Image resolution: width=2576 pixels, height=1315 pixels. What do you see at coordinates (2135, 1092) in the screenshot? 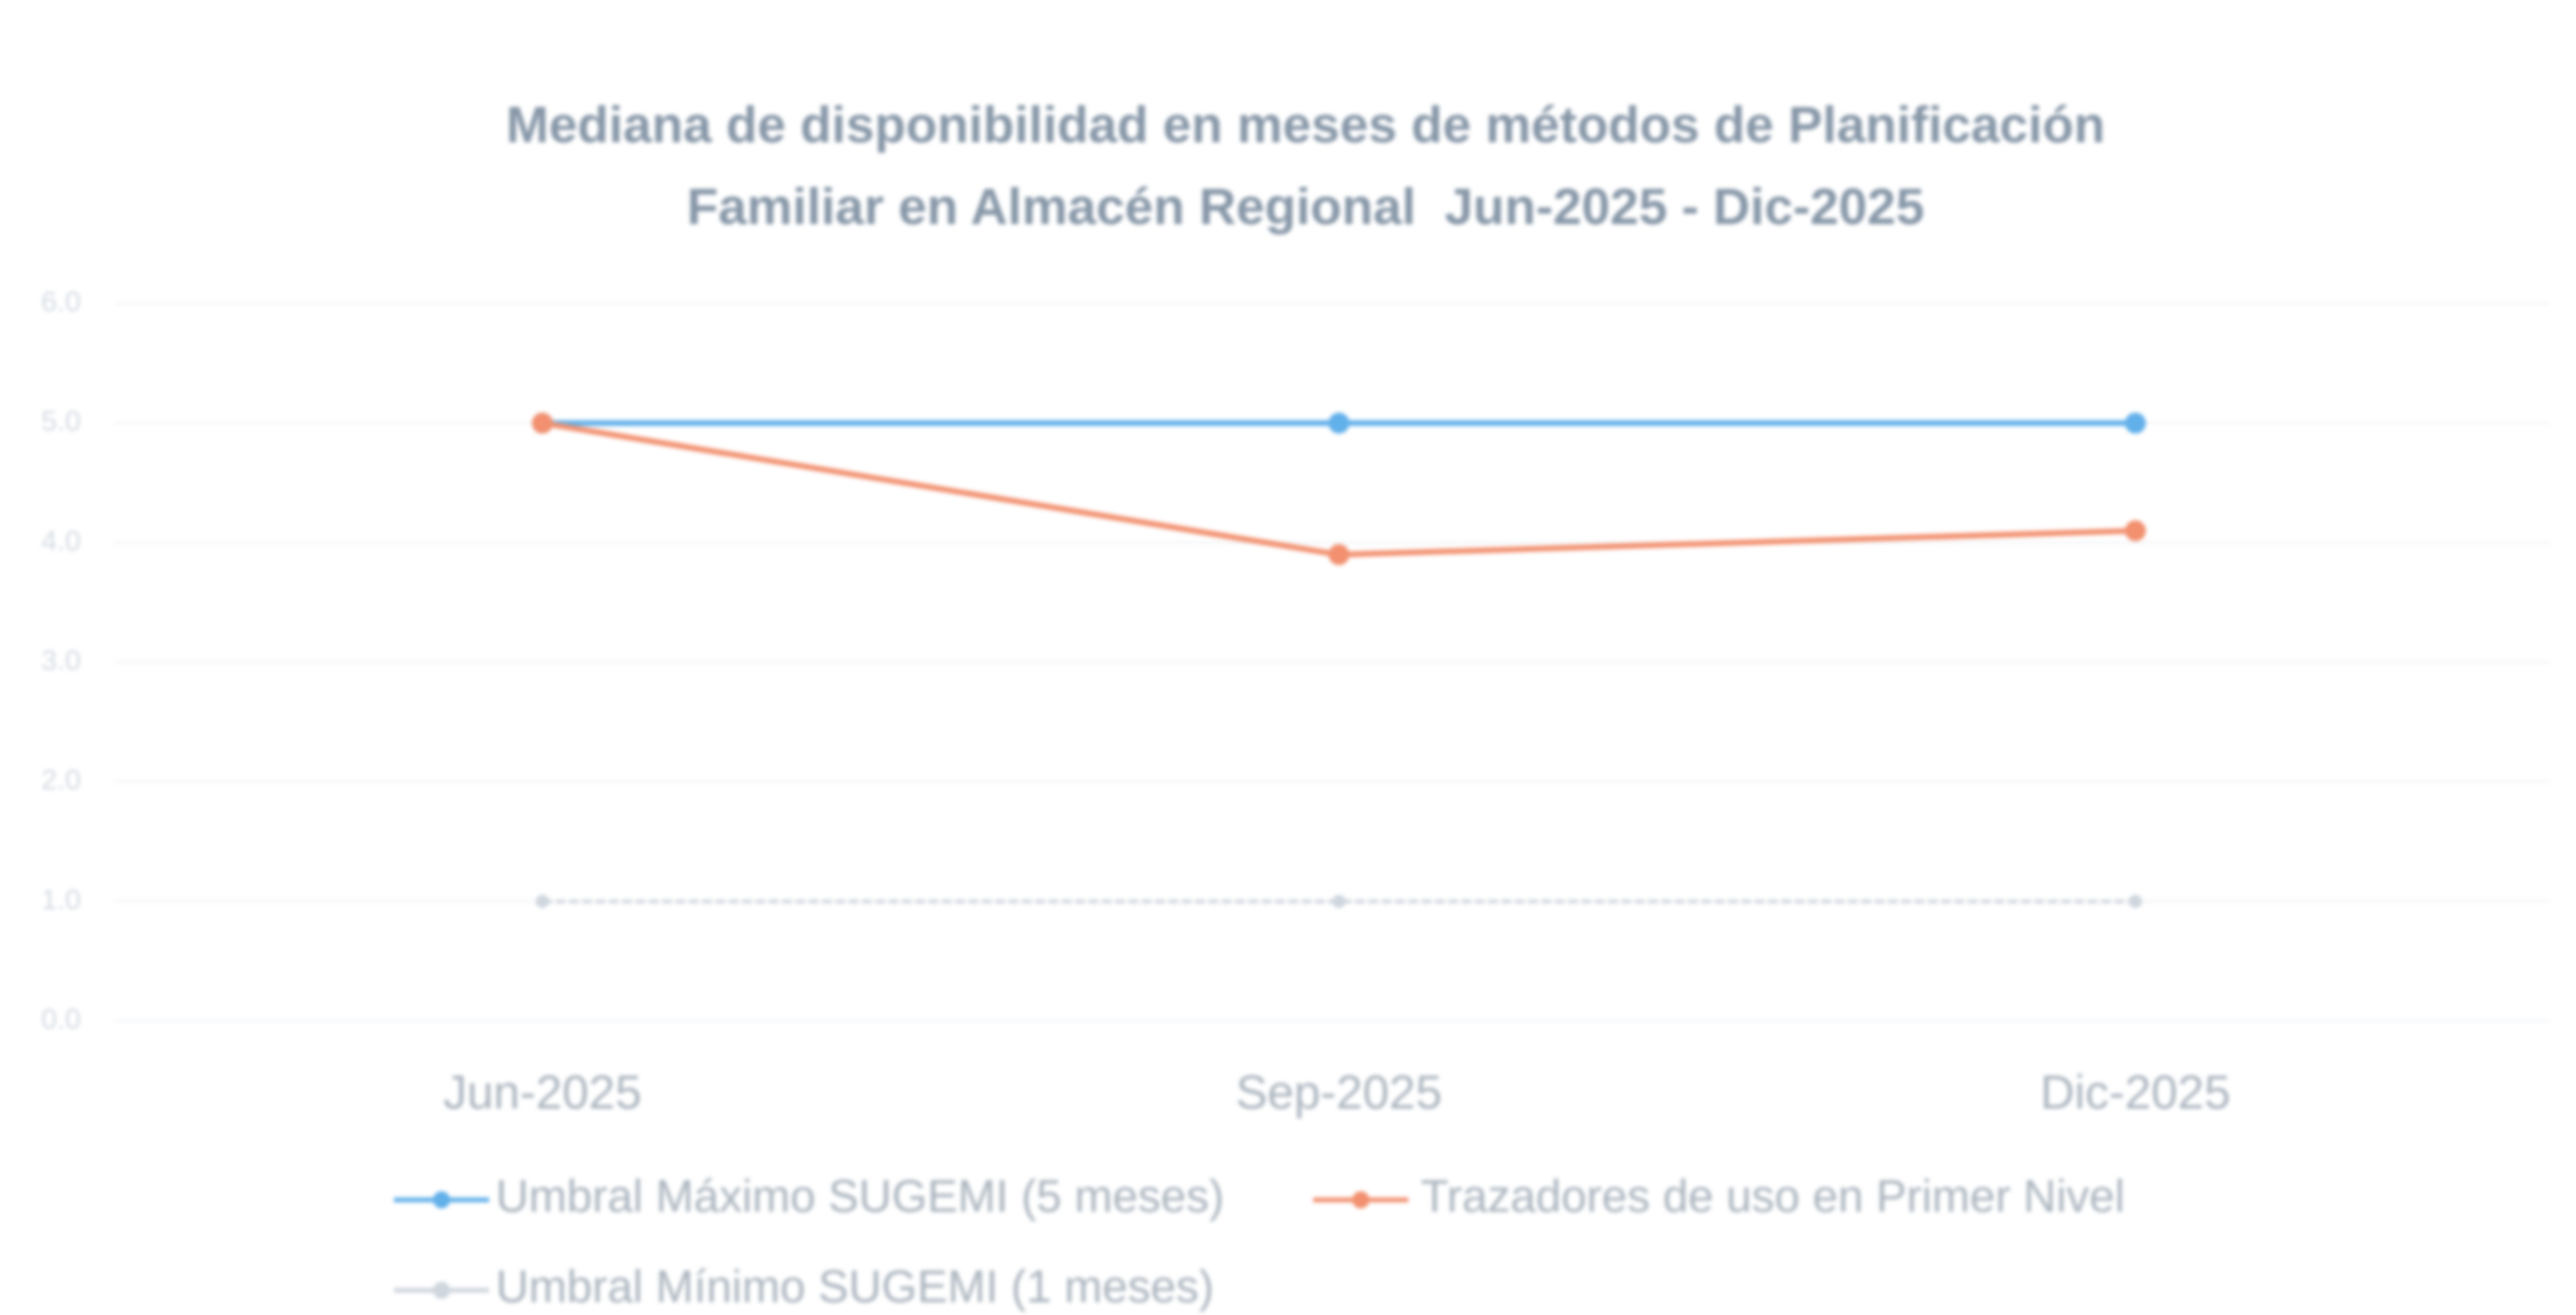
I see `x-tick-label: Dic-2025` at bounding box center [2135, 1092].